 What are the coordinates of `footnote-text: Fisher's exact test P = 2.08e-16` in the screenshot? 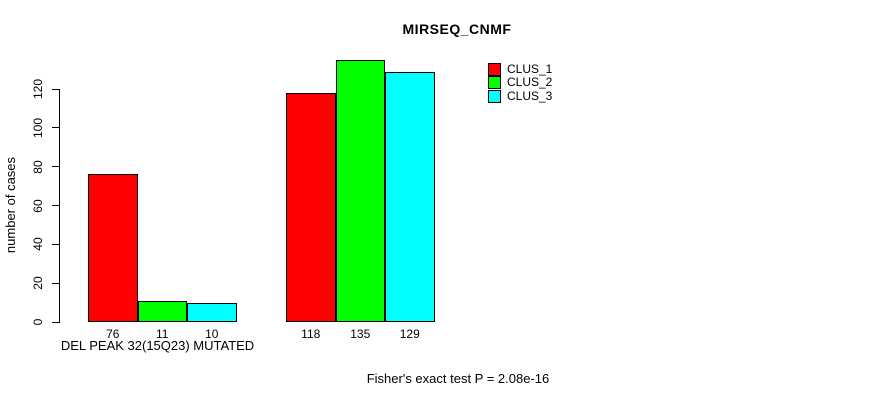 It's located at (458, 378).